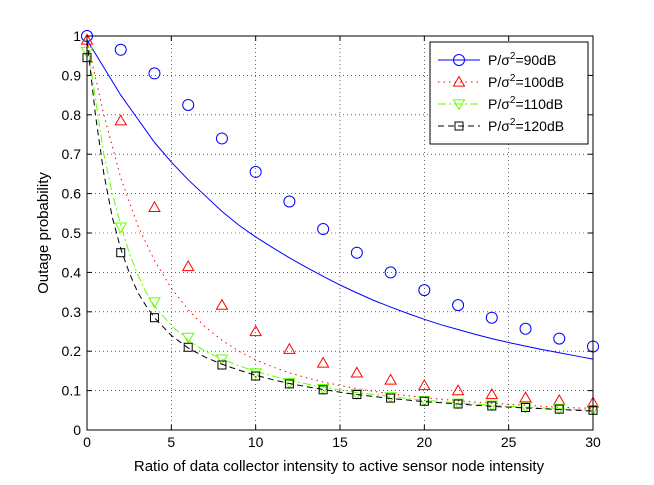 Image resolution: width=654 pixels, height=485 pixels. I want to click on y-tick-label: 0.5, so click(72, 233).